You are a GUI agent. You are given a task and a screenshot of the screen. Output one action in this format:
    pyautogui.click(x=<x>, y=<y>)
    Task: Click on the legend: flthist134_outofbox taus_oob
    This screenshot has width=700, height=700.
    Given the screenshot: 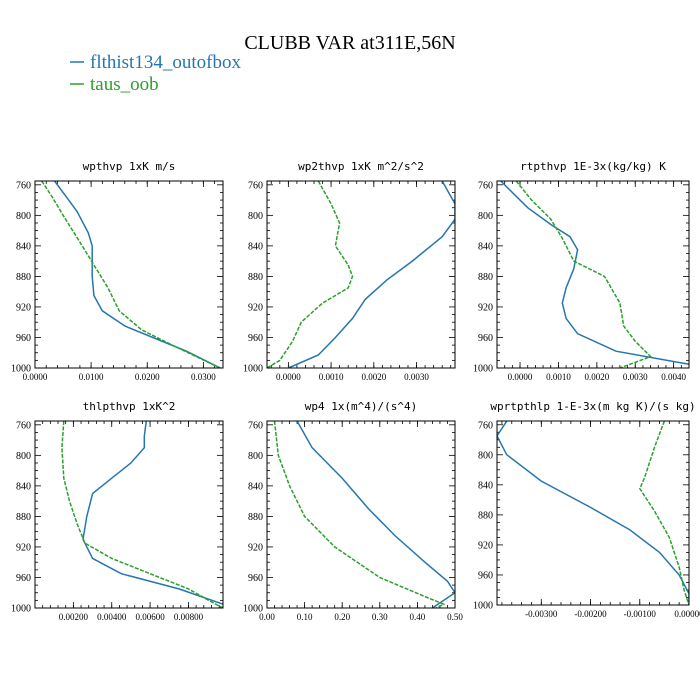 What is the action you would take?
    pyautogui.click(x=155, y=73)
    